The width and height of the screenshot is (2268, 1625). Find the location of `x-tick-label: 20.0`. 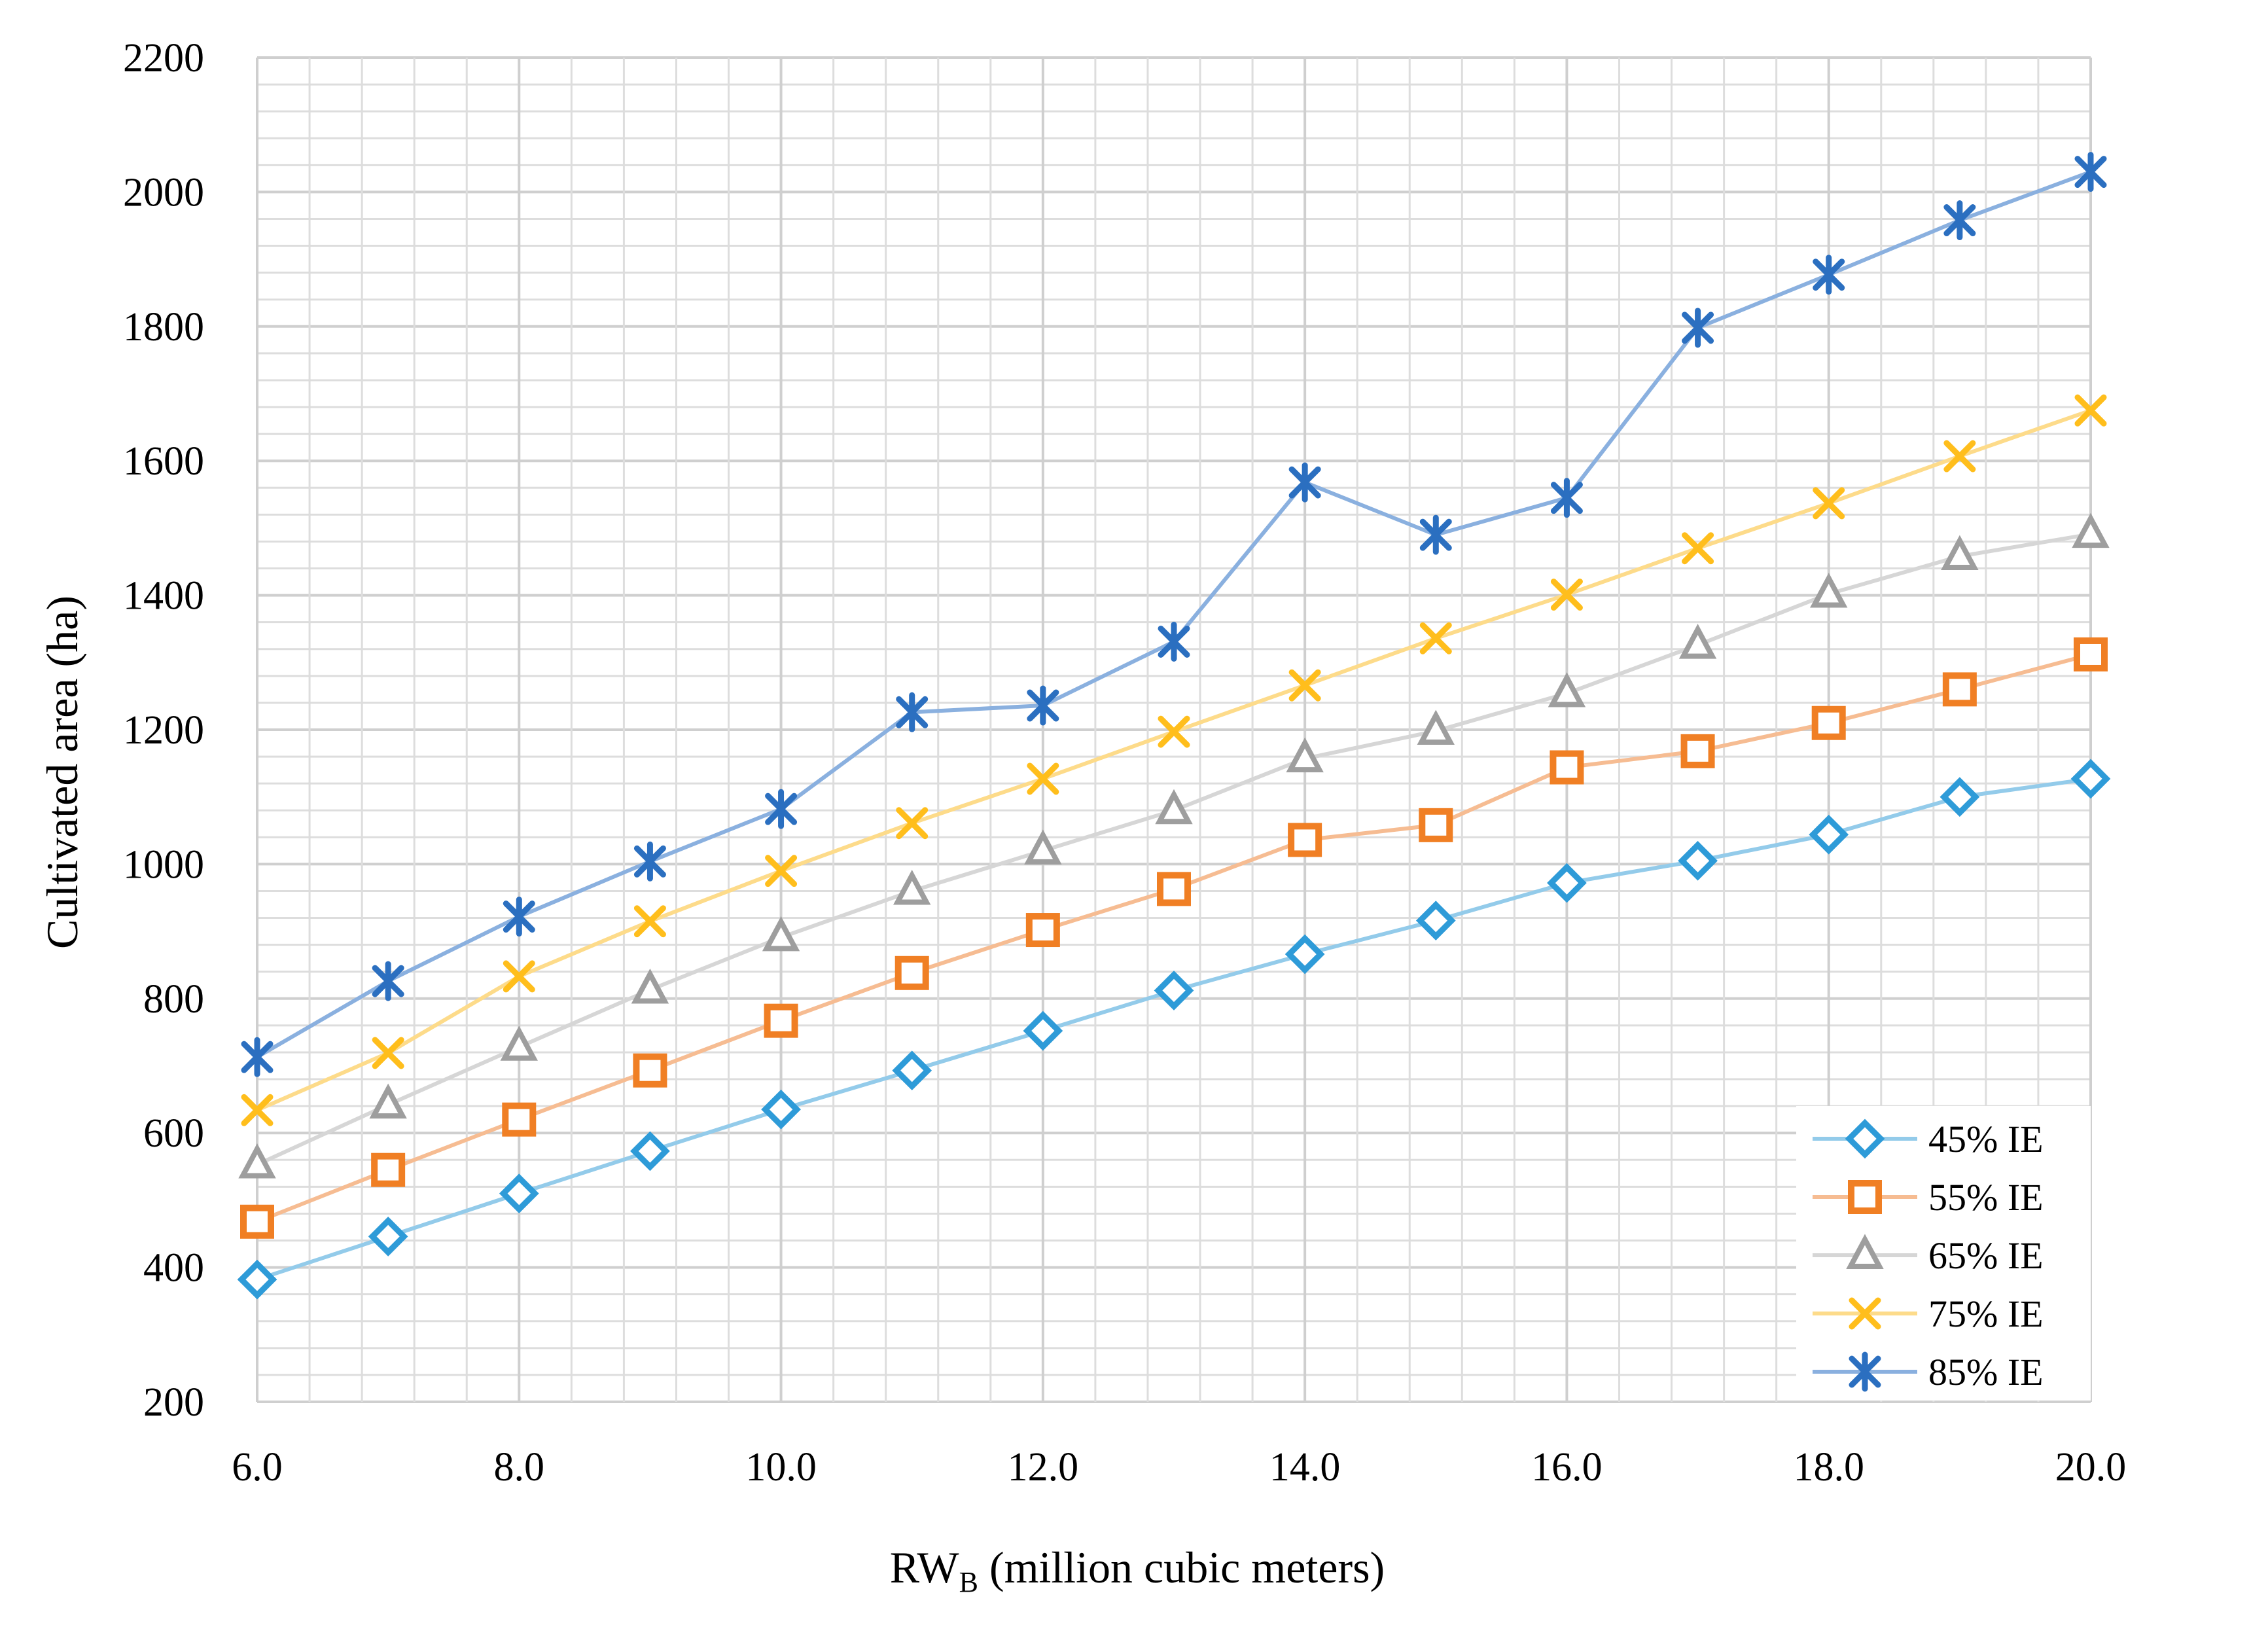

x-tick-label: 20.0 is located at coordinates (2091, 1467).